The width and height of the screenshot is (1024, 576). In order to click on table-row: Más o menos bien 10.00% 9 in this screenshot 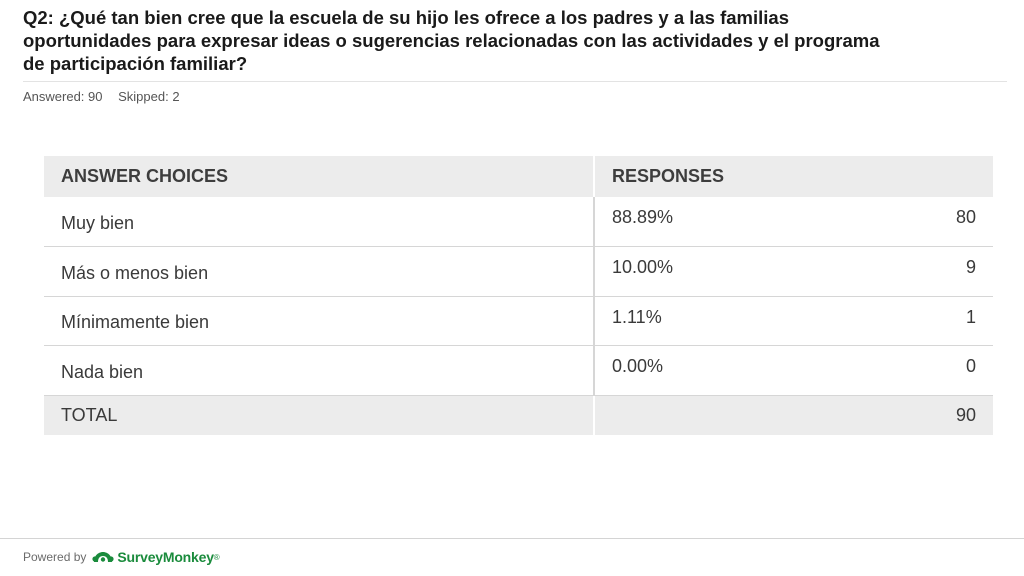, I will do `click(518, 271)`.